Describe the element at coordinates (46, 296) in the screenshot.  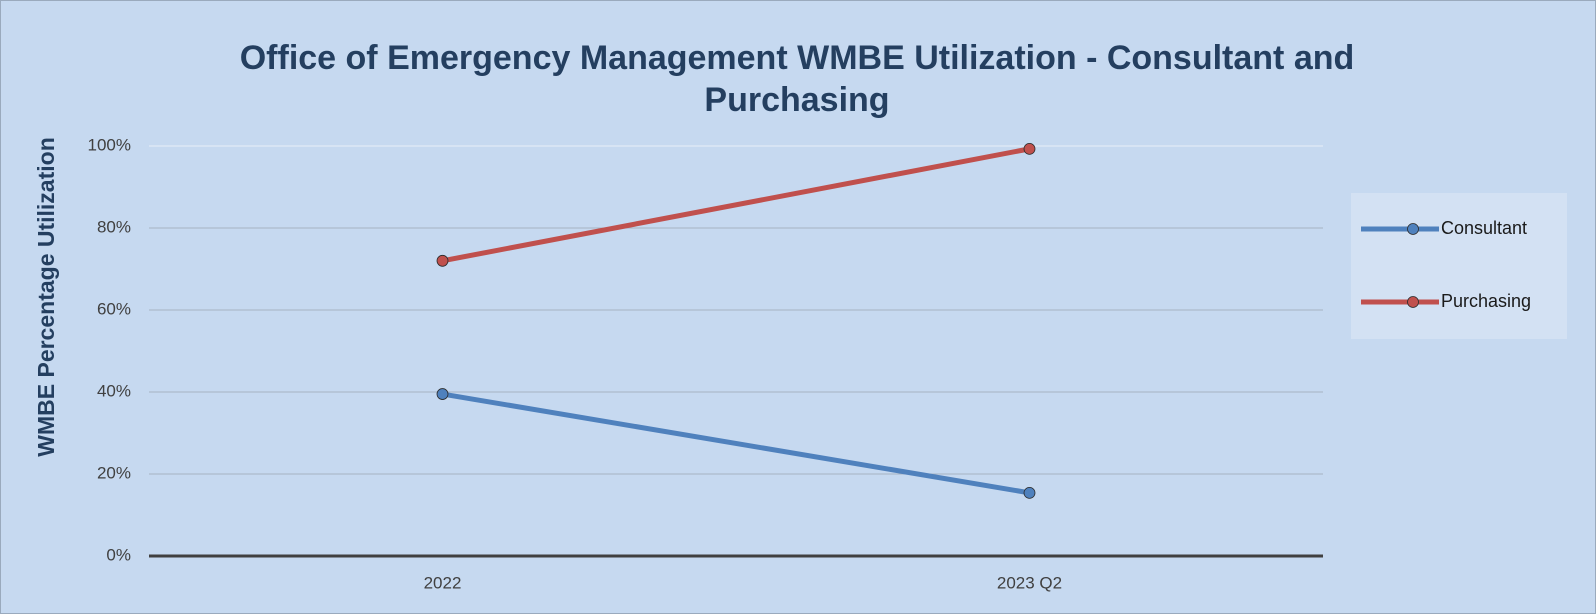
I see `y-axis-label: WMBE Percentage Utilization` at that location.